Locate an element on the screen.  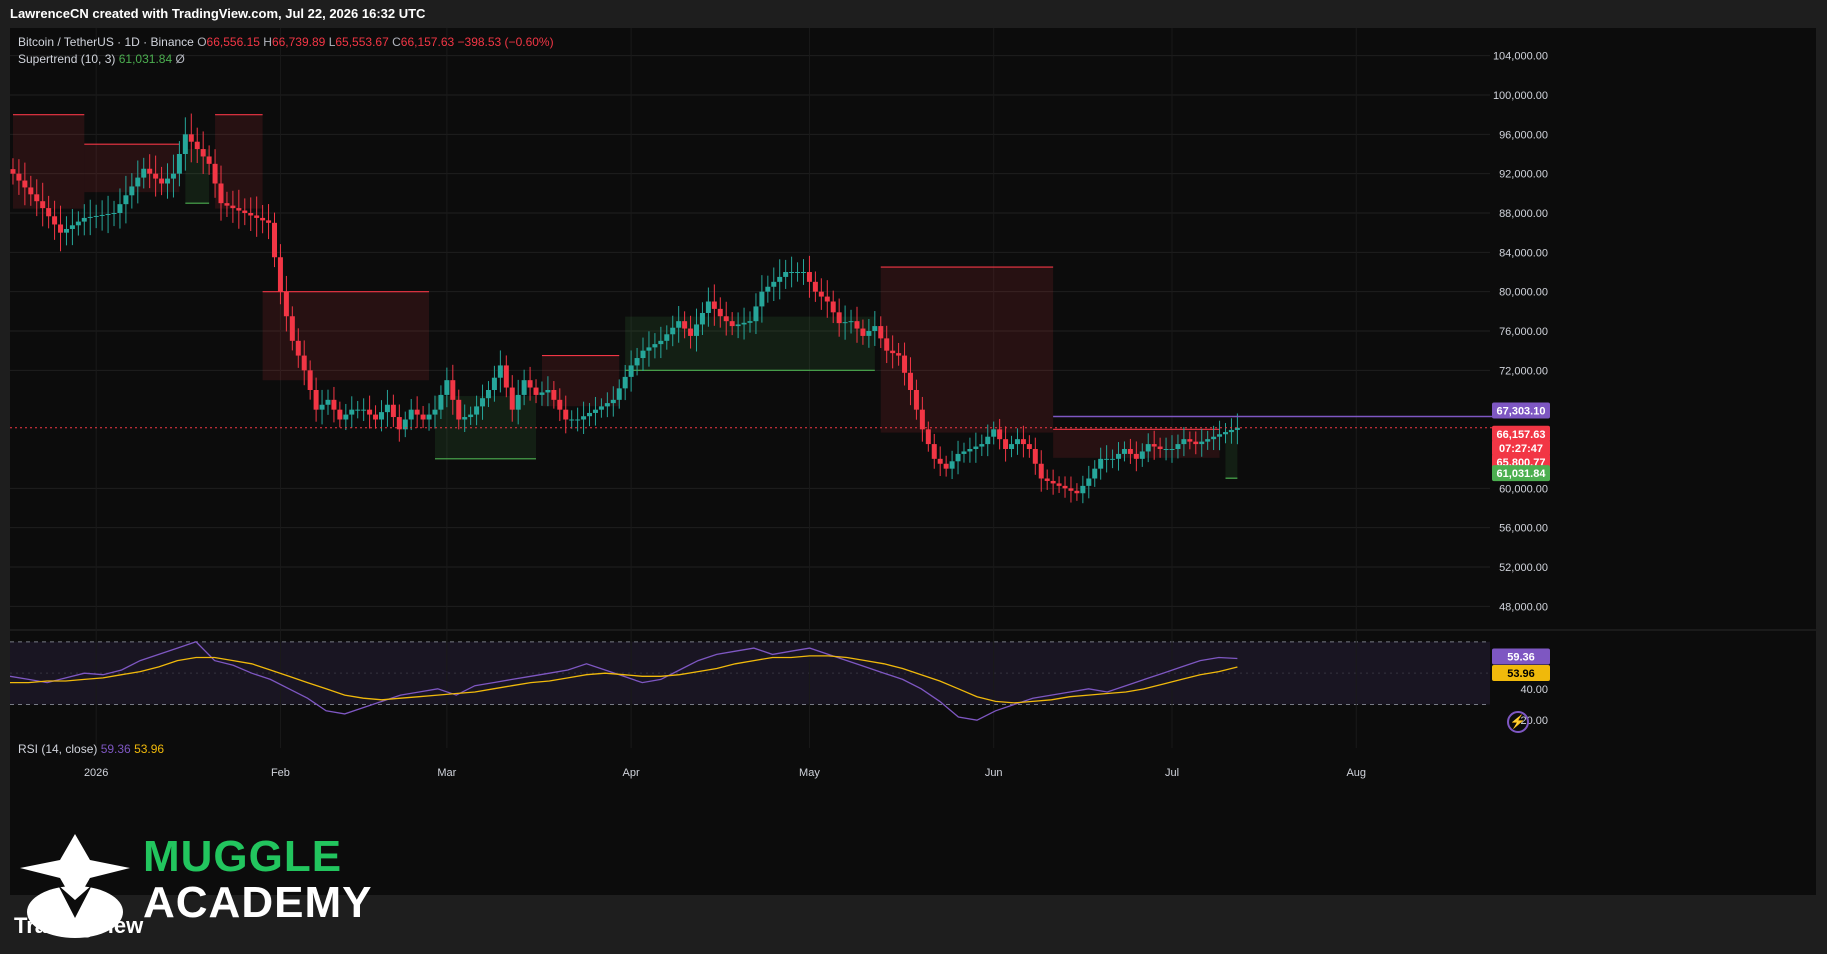
y-tick-label: 100,000.00 is located at coordinates (1520, 96).